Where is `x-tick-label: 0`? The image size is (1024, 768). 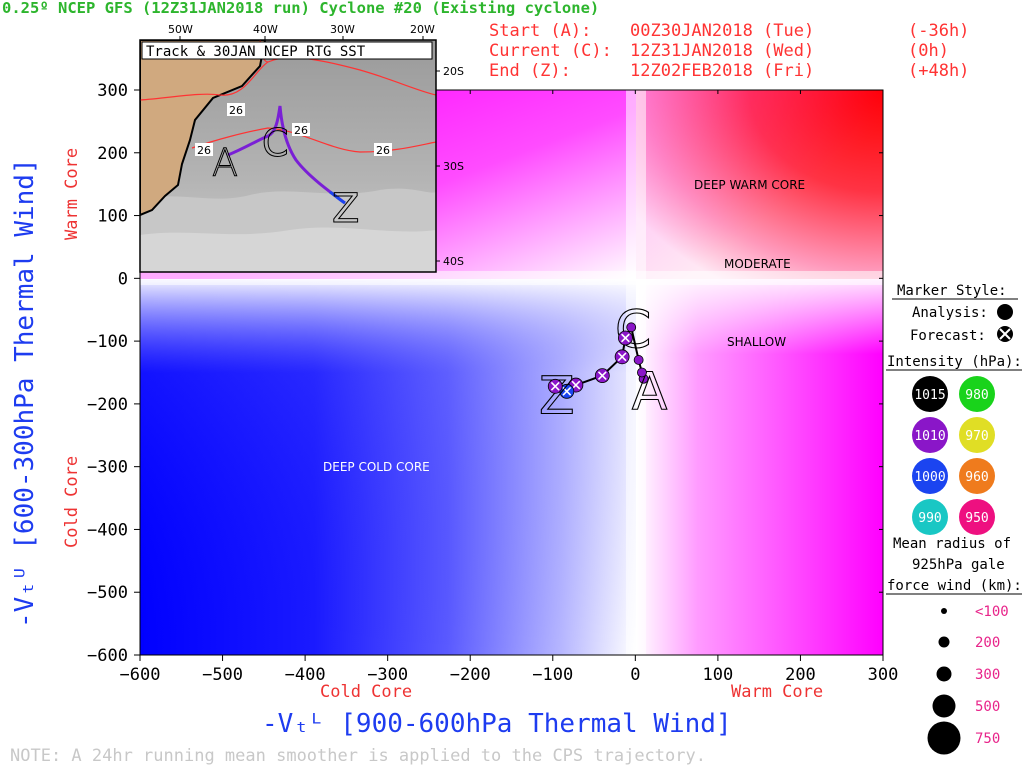 x-tick-label: 0 is located at coordinates (635, 675).